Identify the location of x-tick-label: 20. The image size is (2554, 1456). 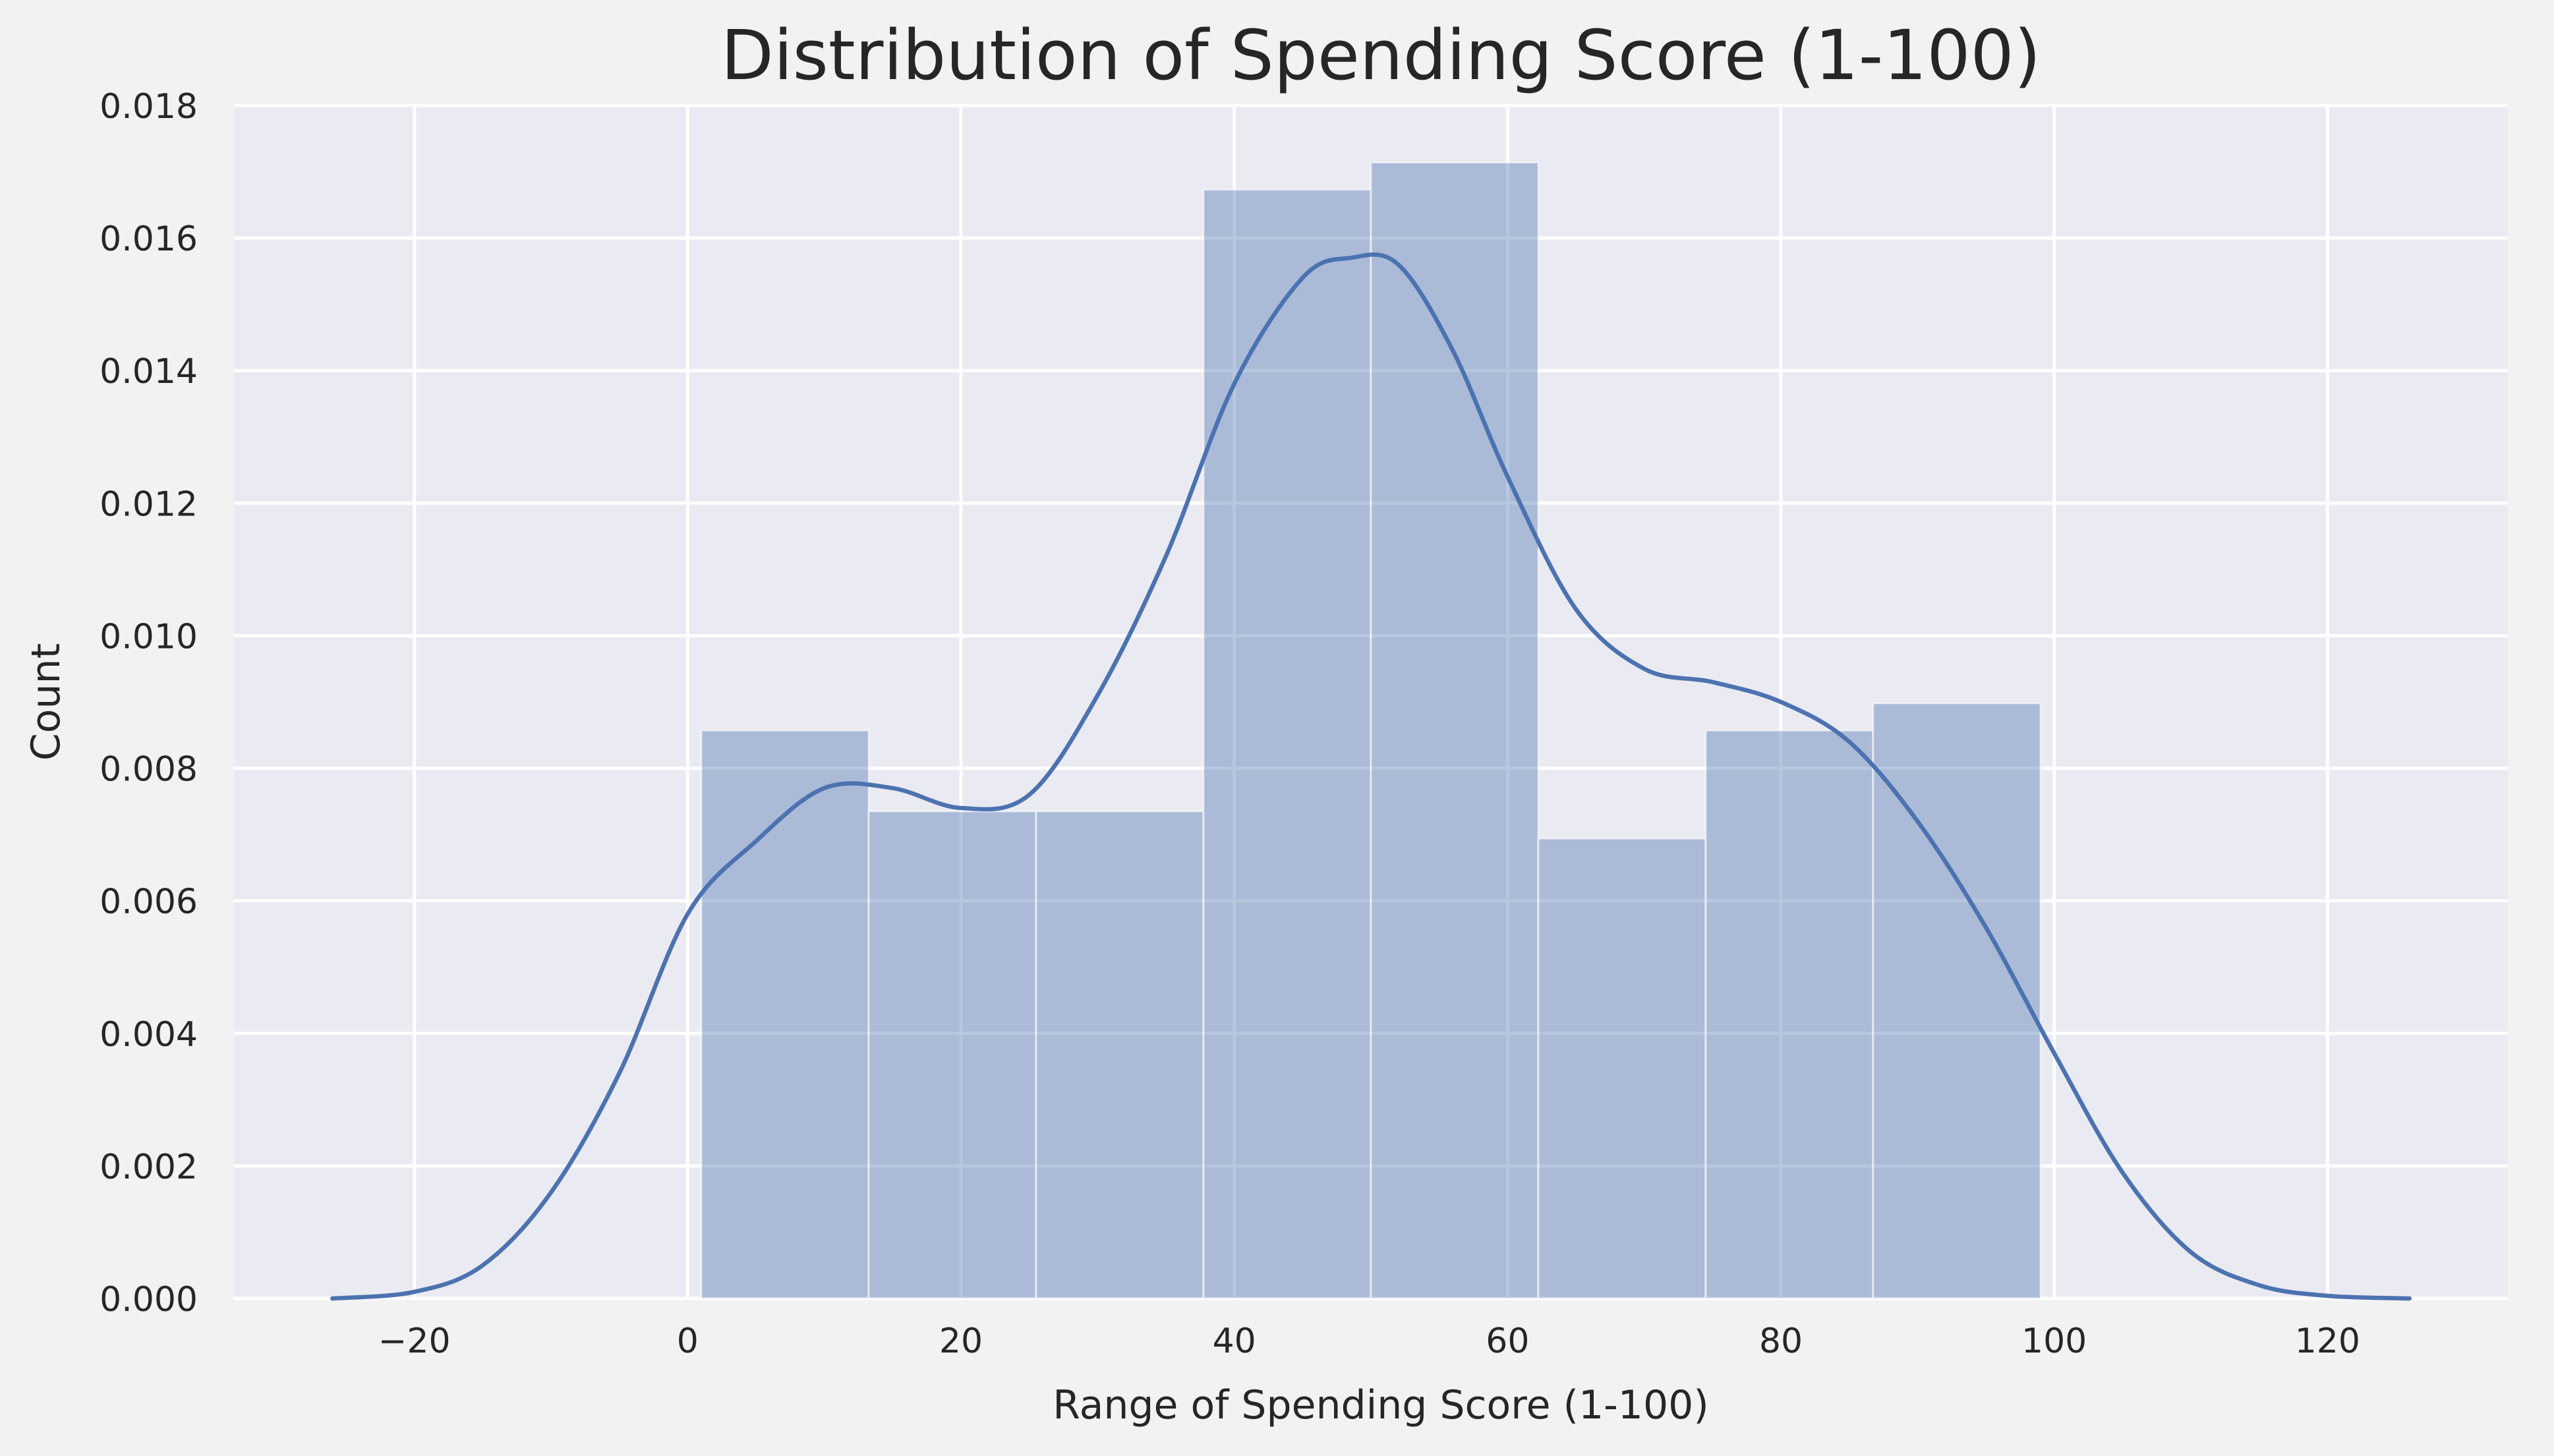
(961, 1341).